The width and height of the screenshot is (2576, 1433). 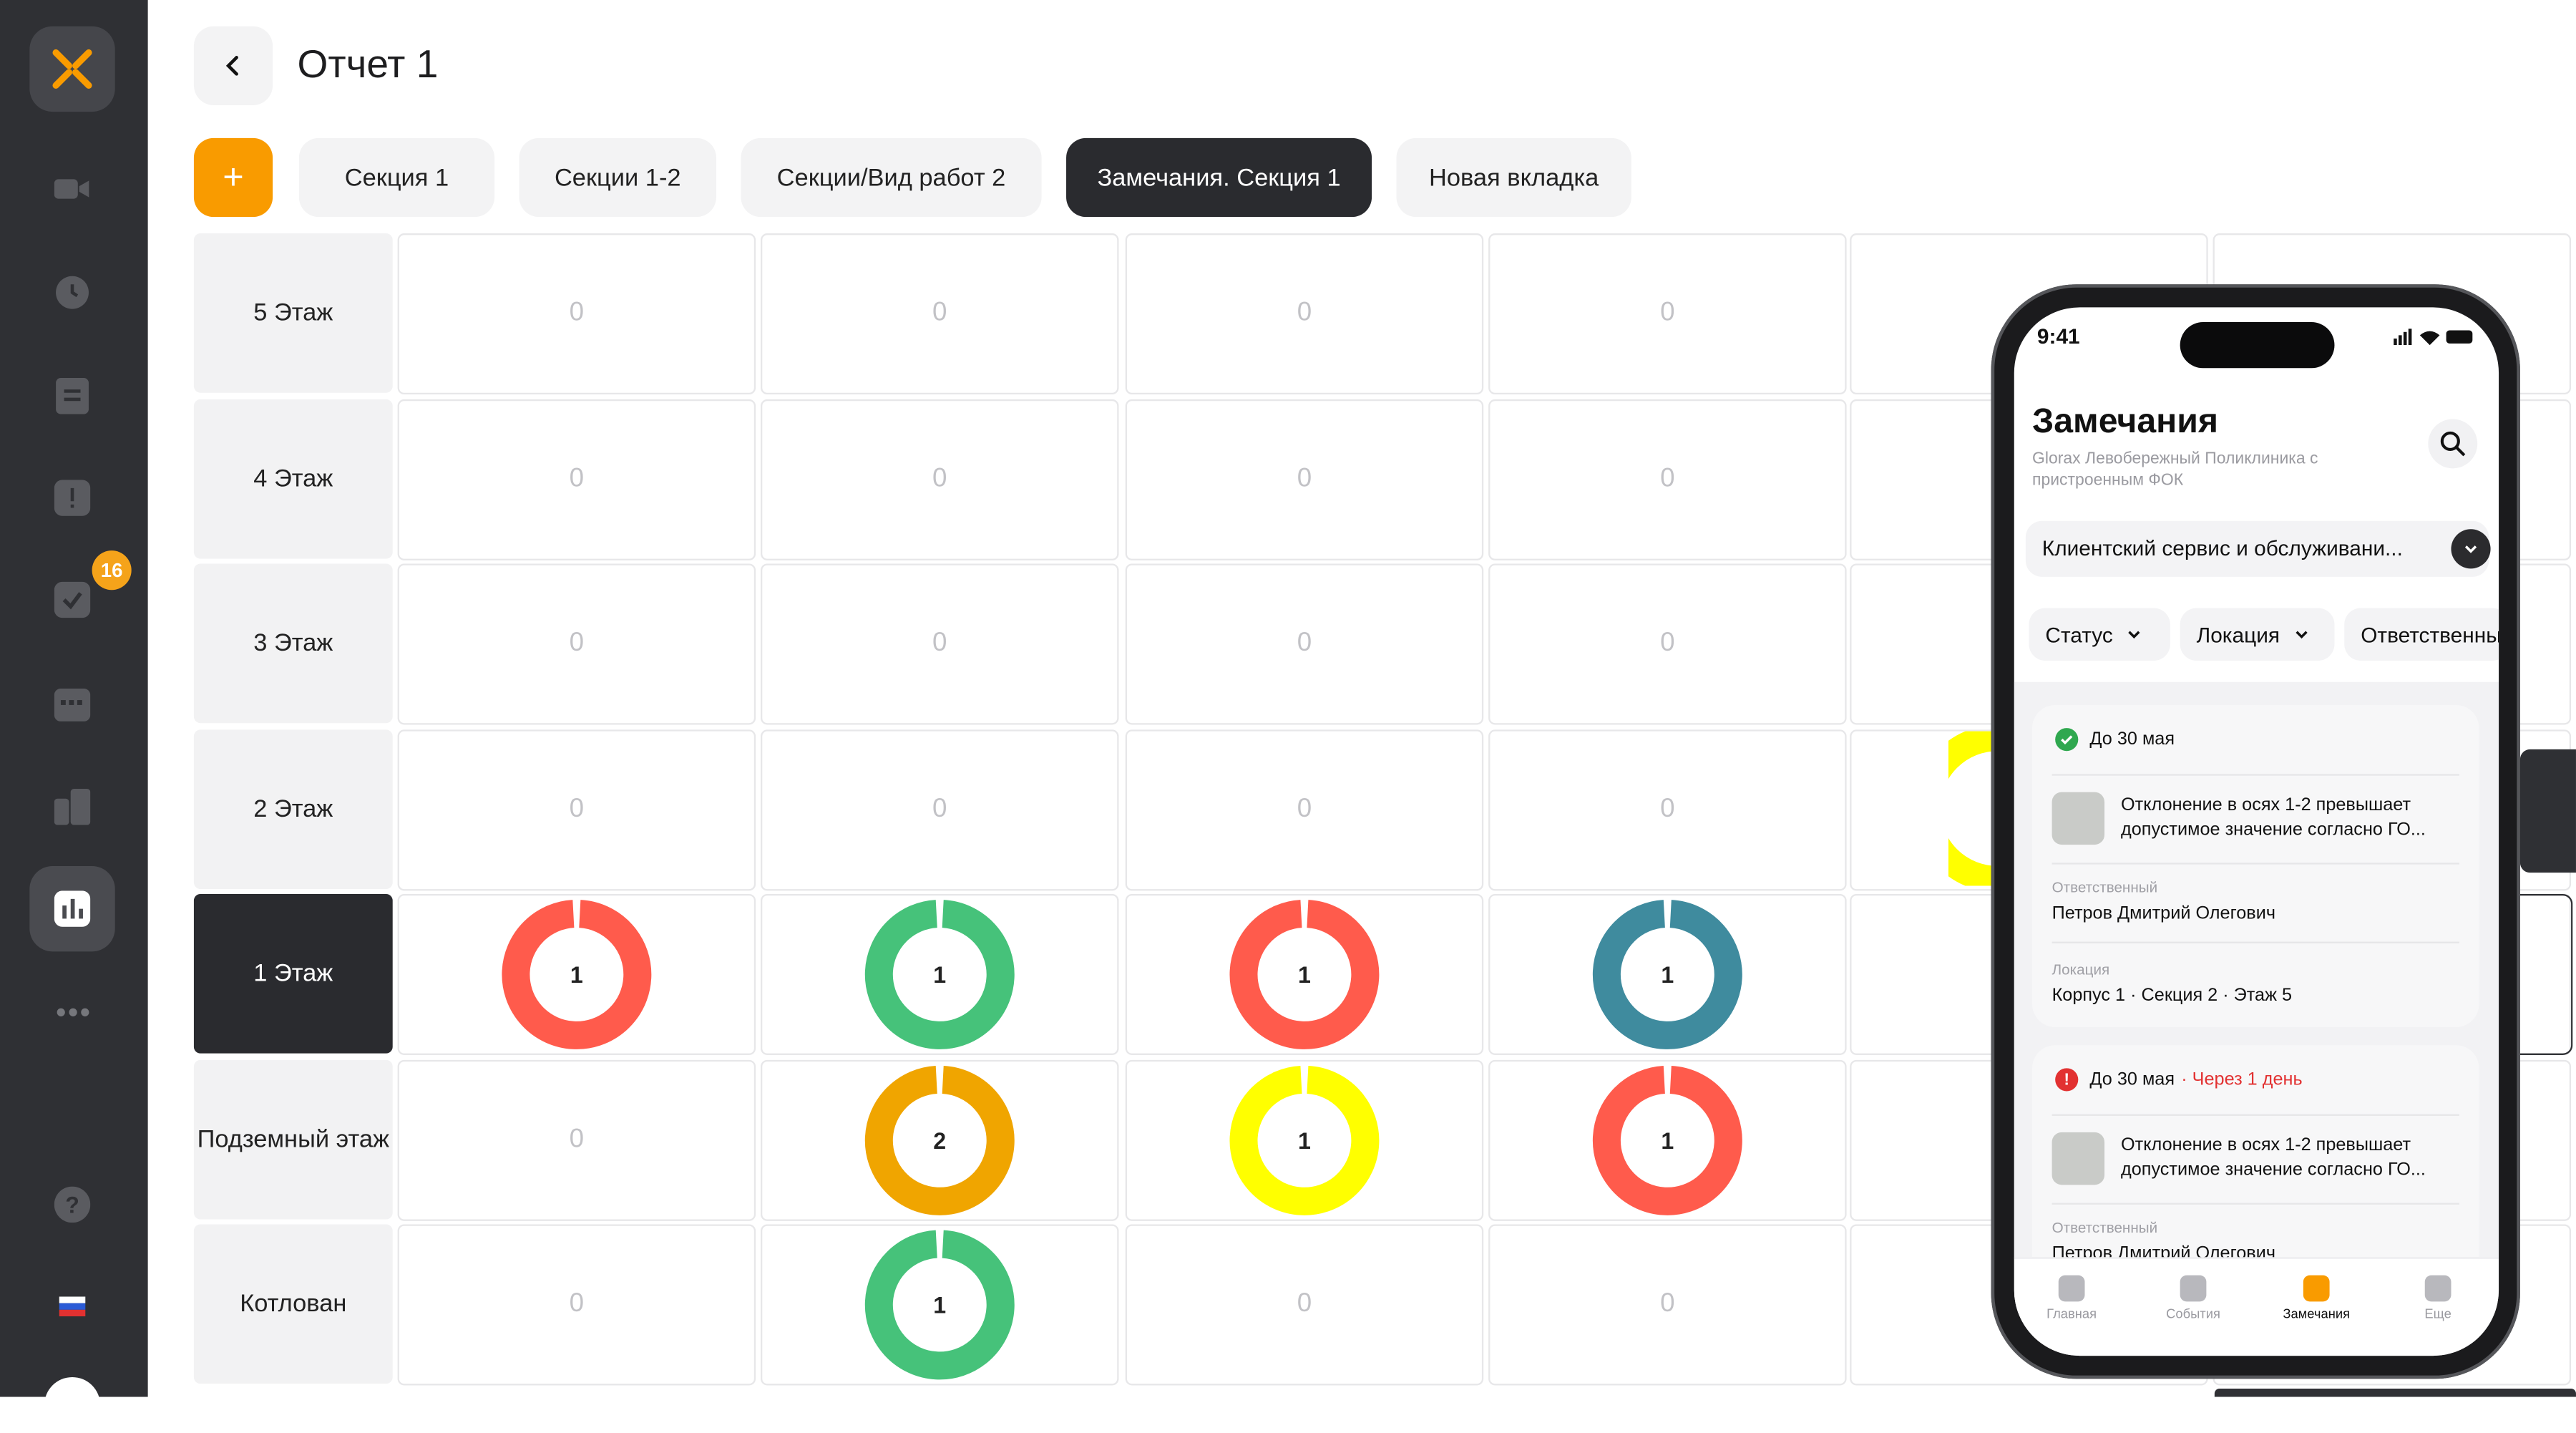 I want to click on filter-location: Локация, so click(x=2257, y=634).